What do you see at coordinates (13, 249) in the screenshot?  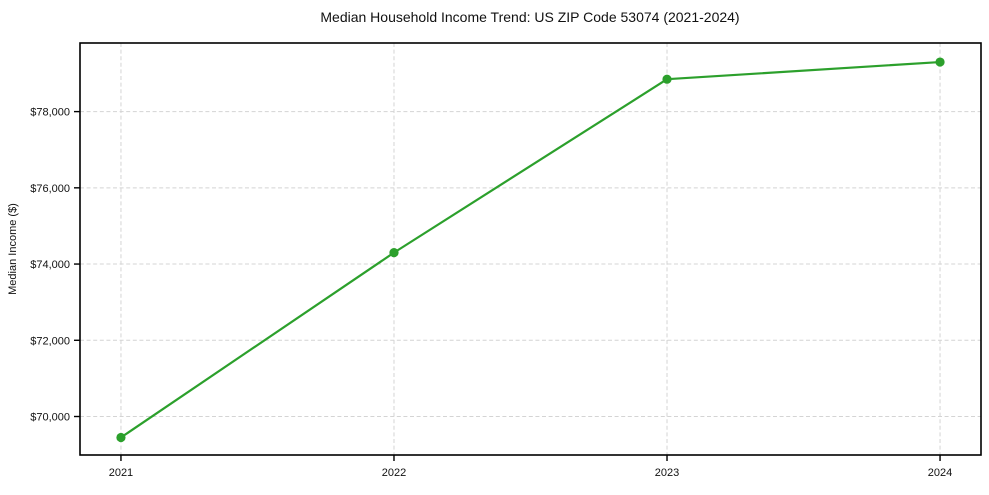 I see `y-axis-title: Median Income ($)` at bounding box center [13, 249].